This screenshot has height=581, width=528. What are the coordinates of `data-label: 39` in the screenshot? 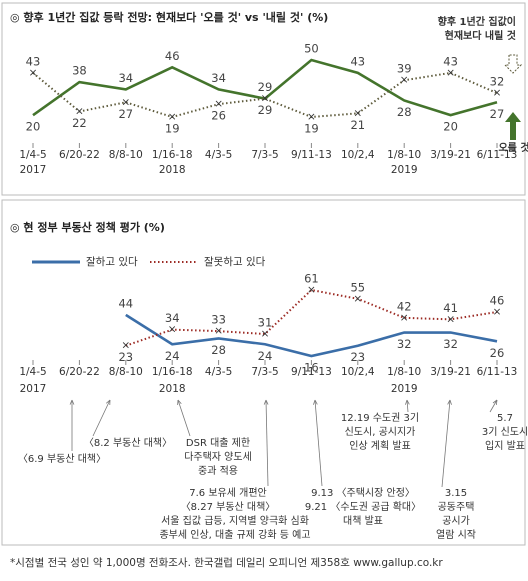 It's located at (404, 69).